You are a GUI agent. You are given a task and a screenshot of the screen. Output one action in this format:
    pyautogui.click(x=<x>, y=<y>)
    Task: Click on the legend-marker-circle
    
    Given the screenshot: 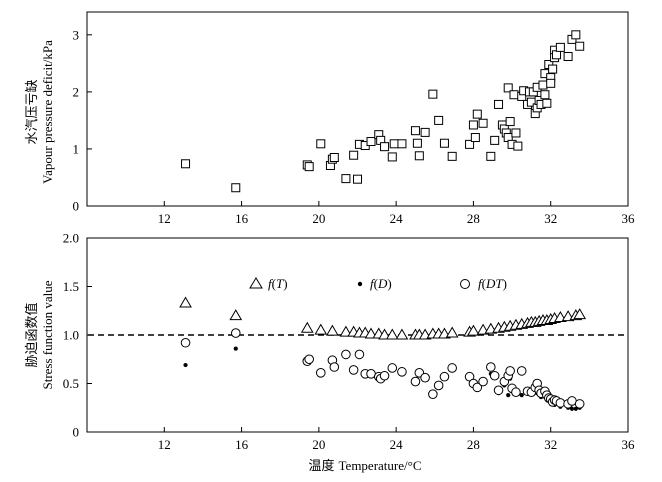 What is the action you would take?
    pyautogui.click(x=465, y=284)
    